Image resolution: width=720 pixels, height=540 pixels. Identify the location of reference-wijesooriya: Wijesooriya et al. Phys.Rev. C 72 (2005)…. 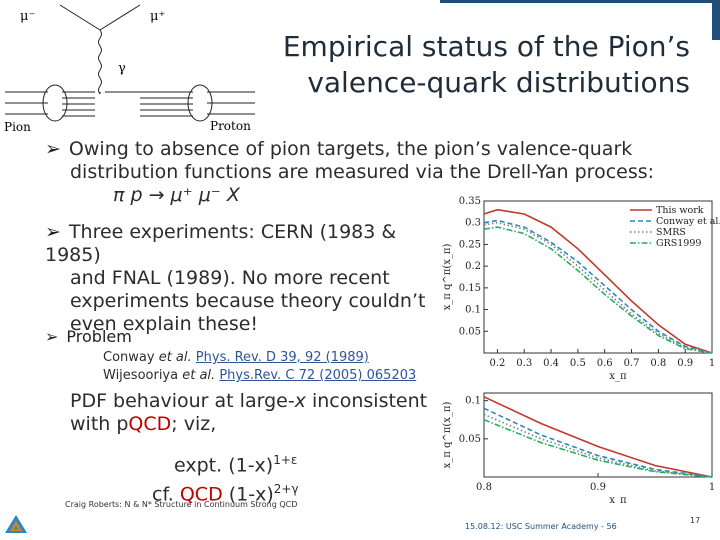
(259, 376).